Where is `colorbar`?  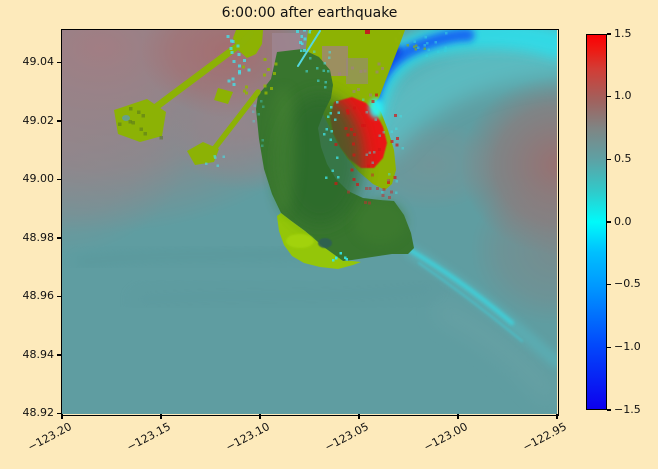
colorbar is located at coordinates (596, 222).